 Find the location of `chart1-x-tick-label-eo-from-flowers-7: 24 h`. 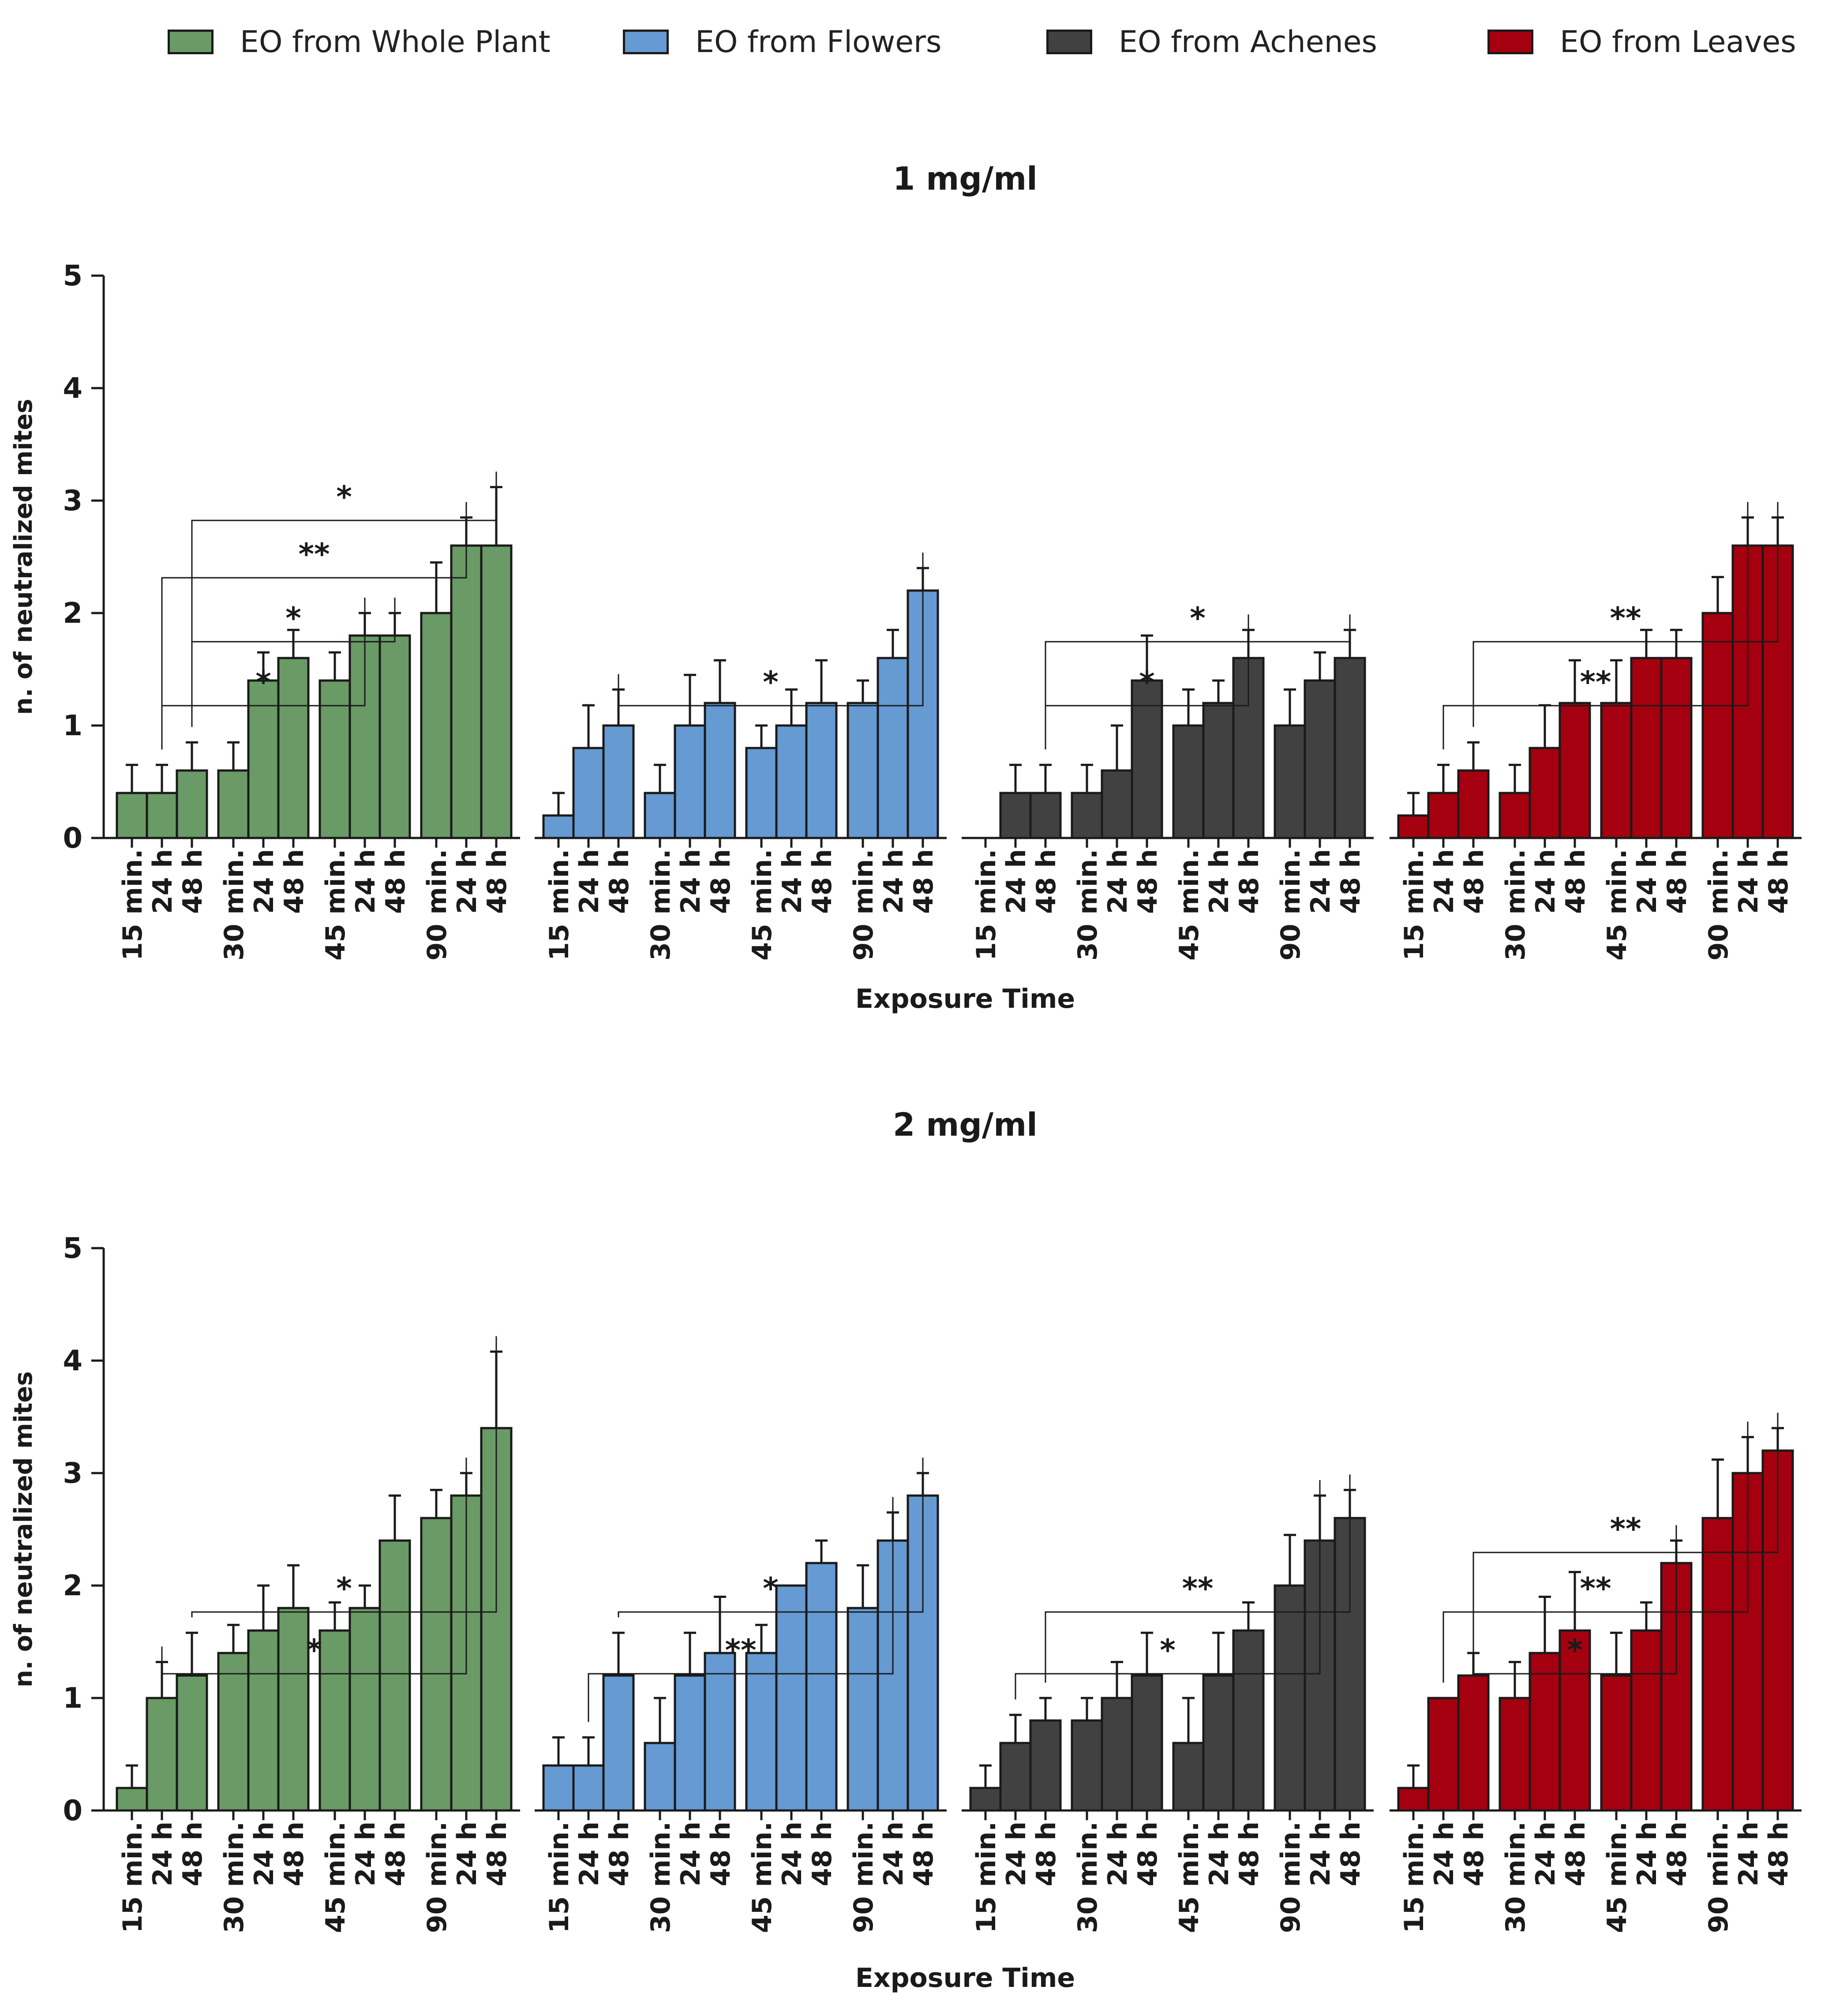

chart1-x-tick-label-eo-from-flowers-7: 24 h is located at coordinates (792, 881).